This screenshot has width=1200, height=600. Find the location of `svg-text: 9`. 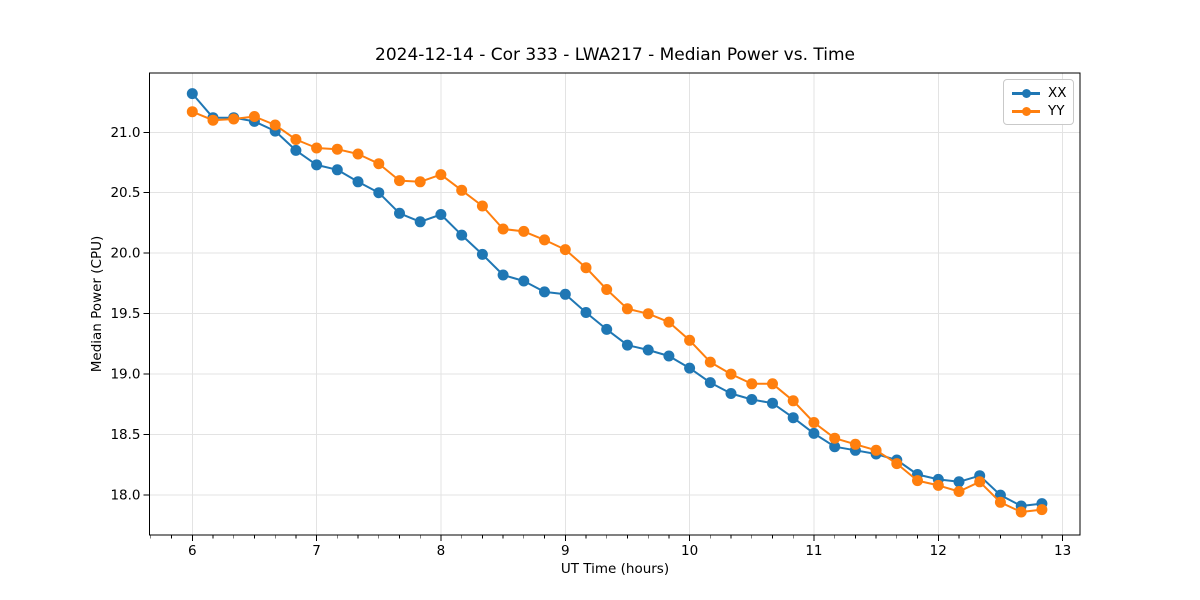

svg-text: 9 is located at coordinates (565, 551).